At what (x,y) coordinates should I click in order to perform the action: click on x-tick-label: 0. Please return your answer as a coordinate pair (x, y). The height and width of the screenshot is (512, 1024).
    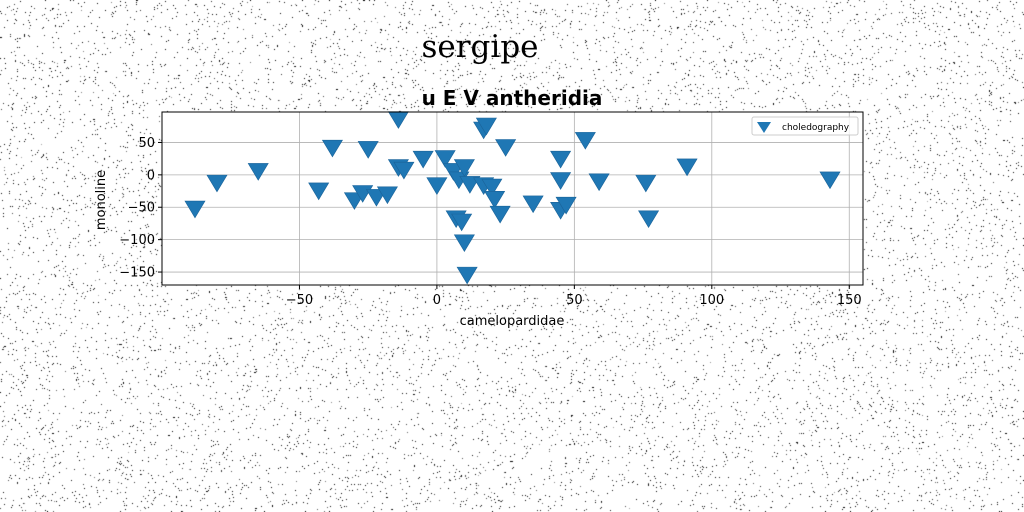
    Looking at the image, I should click on (437, 300).